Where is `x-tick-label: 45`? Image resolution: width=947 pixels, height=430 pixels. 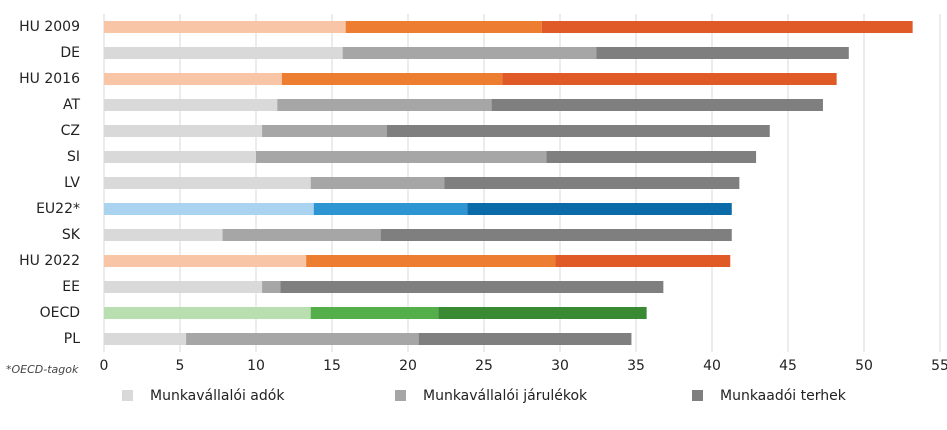 x-tick-label: 45 is located at coordinates (788, 366).